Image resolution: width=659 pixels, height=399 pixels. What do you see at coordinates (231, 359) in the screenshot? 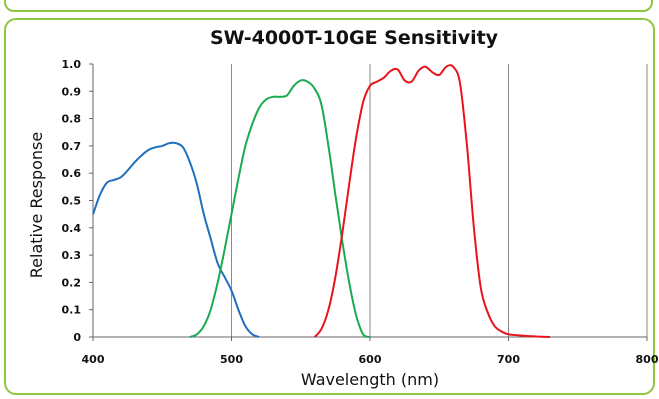
I see `x-tick-label: 500` at bounding box center [231, 359].